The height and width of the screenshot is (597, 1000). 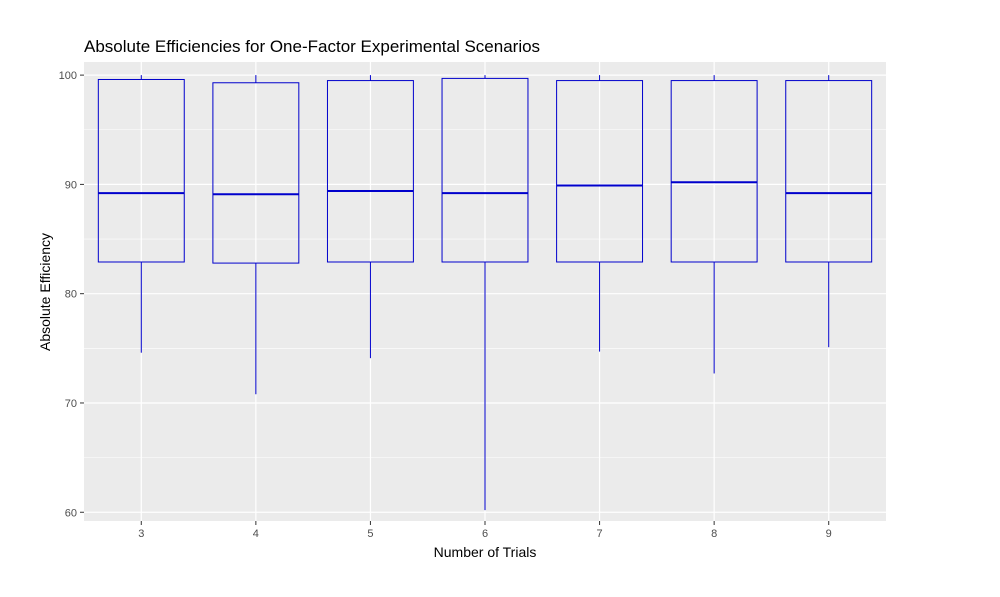 What do you see at coordinates (45, 292) in the screenshot?
I see `y-axis-title: Absolute Efficiency` at bounding box center [45, 292].